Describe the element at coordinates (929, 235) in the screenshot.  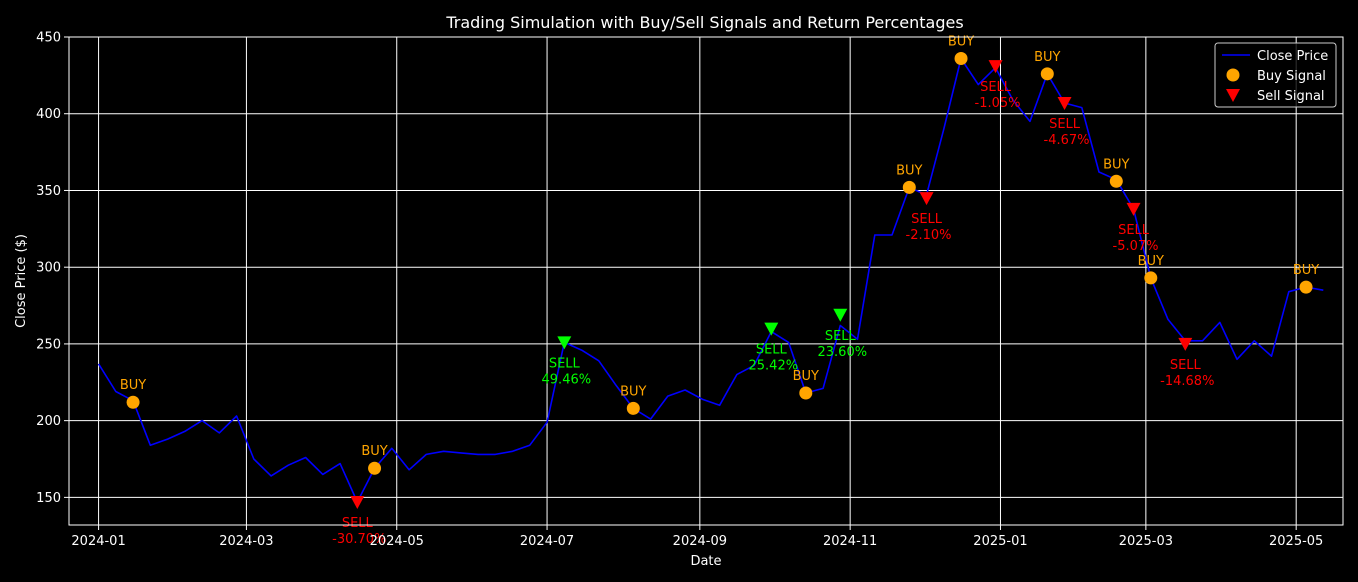
I see `sell-return-label: -2.10%` at that location.